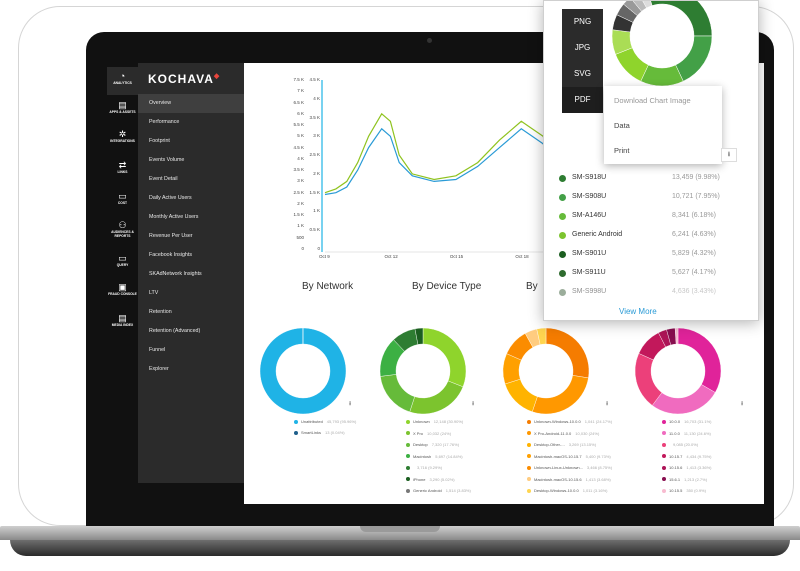 The height and width of the screenshot is (571, 800). What do you see at coordinates (687, 456) in the screenshot?
I see `legend-item: 10.15.7 4,434 (9.75%)` at bounding box center [687, 456].